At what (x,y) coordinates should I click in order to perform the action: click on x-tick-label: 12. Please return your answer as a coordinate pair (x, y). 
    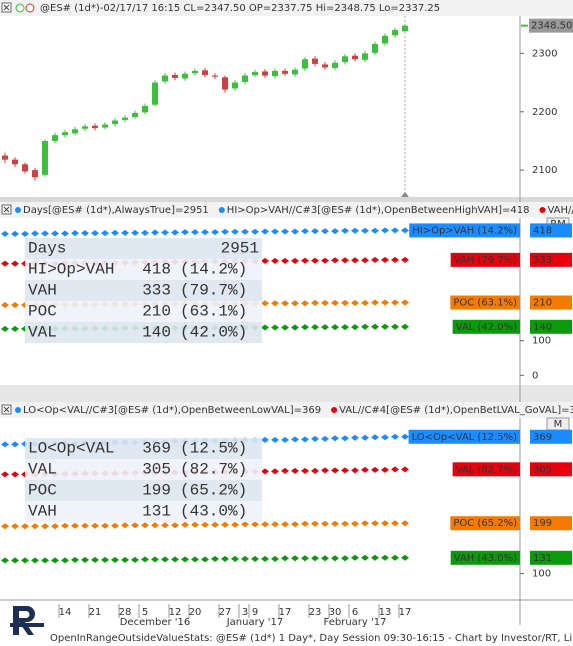
    Looking at the image, I should click on (175, 612).